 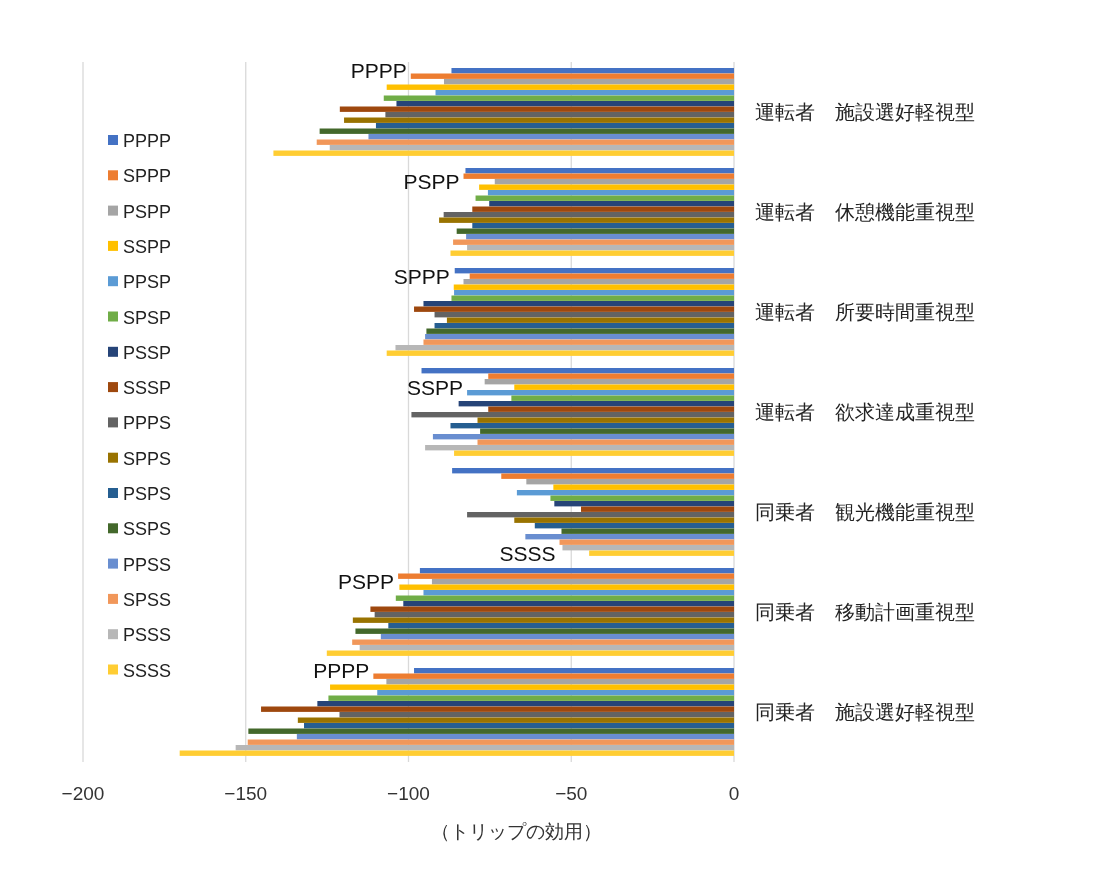 I want to click on legend-label: PPSP, so click(x=147, y=282).